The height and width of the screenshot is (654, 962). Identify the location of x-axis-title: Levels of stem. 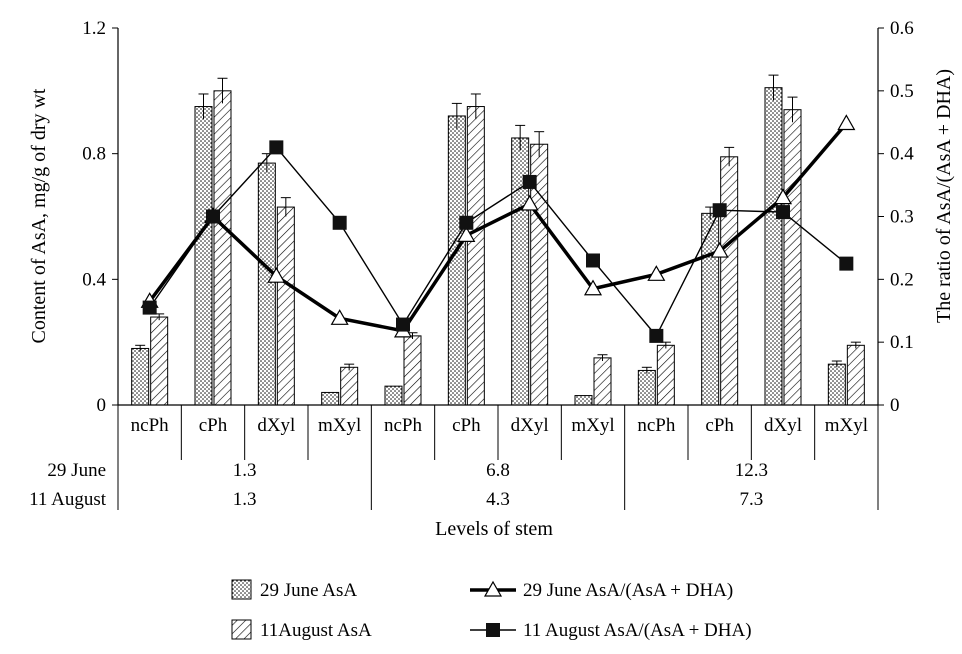
(494, 529).